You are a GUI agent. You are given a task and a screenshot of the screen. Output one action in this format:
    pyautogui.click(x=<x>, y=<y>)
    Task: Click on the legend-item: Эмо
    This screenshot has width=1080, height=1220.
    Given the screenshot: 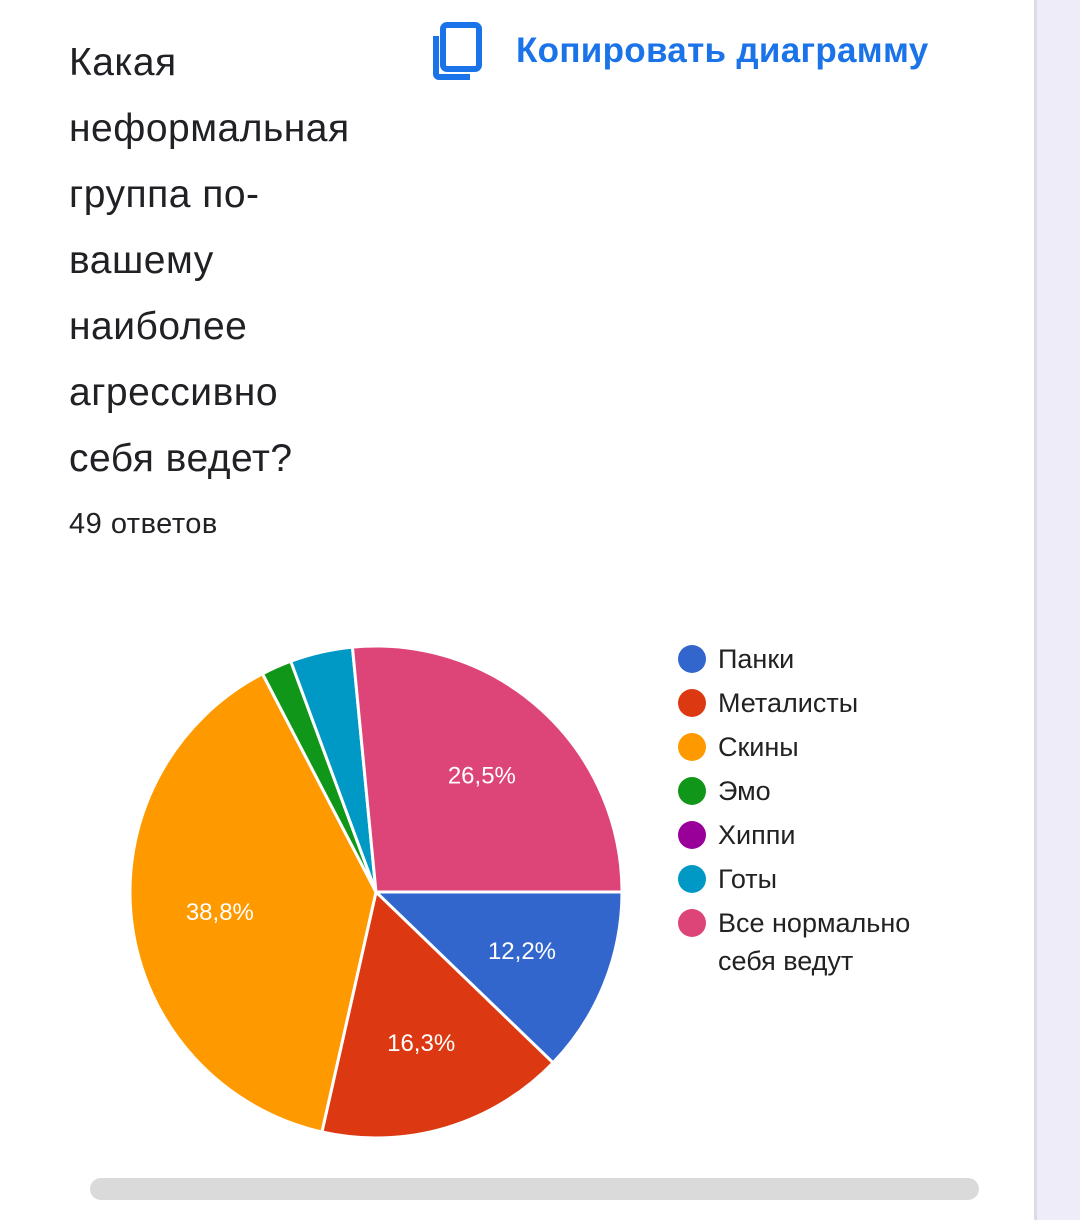 What is the action you would take?
    pyautogui.click(x=803, y=794)
    